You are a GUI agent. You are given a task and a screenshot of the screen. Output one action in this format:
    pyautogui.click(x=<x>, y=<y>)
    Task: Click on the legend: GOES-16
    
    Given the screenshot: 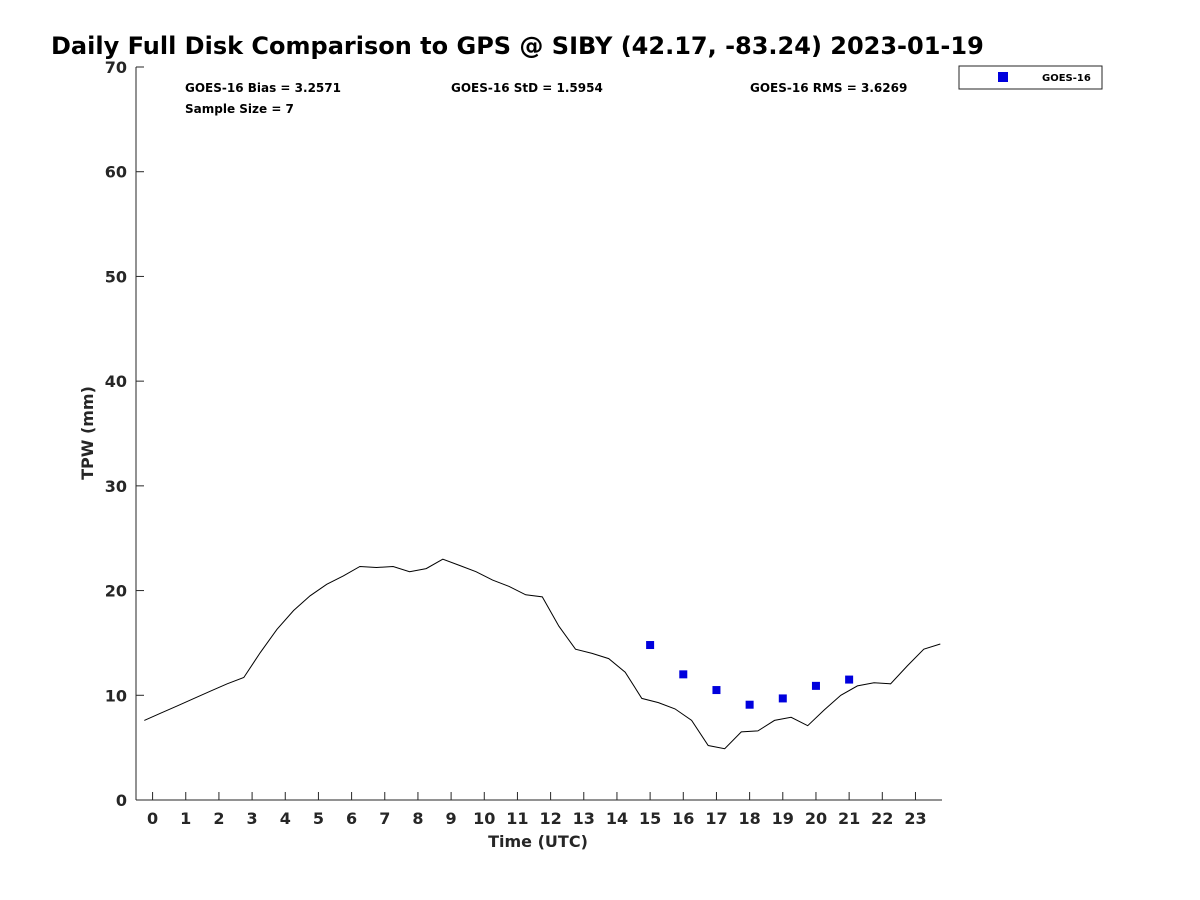 What is the action you would take?
    pyautogui.click(x=1030, y=77)
    